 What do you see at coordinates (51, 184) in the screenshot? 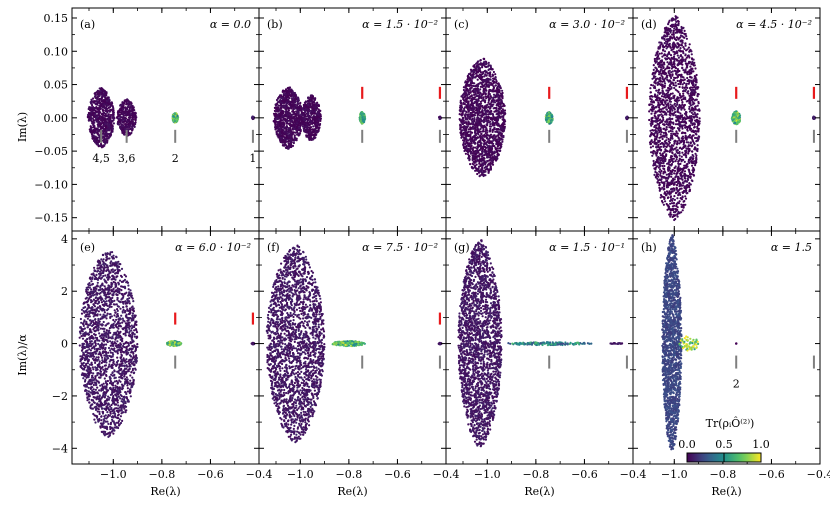
I see `y-tick-label: −0.10` at bounding box center [51, 184].